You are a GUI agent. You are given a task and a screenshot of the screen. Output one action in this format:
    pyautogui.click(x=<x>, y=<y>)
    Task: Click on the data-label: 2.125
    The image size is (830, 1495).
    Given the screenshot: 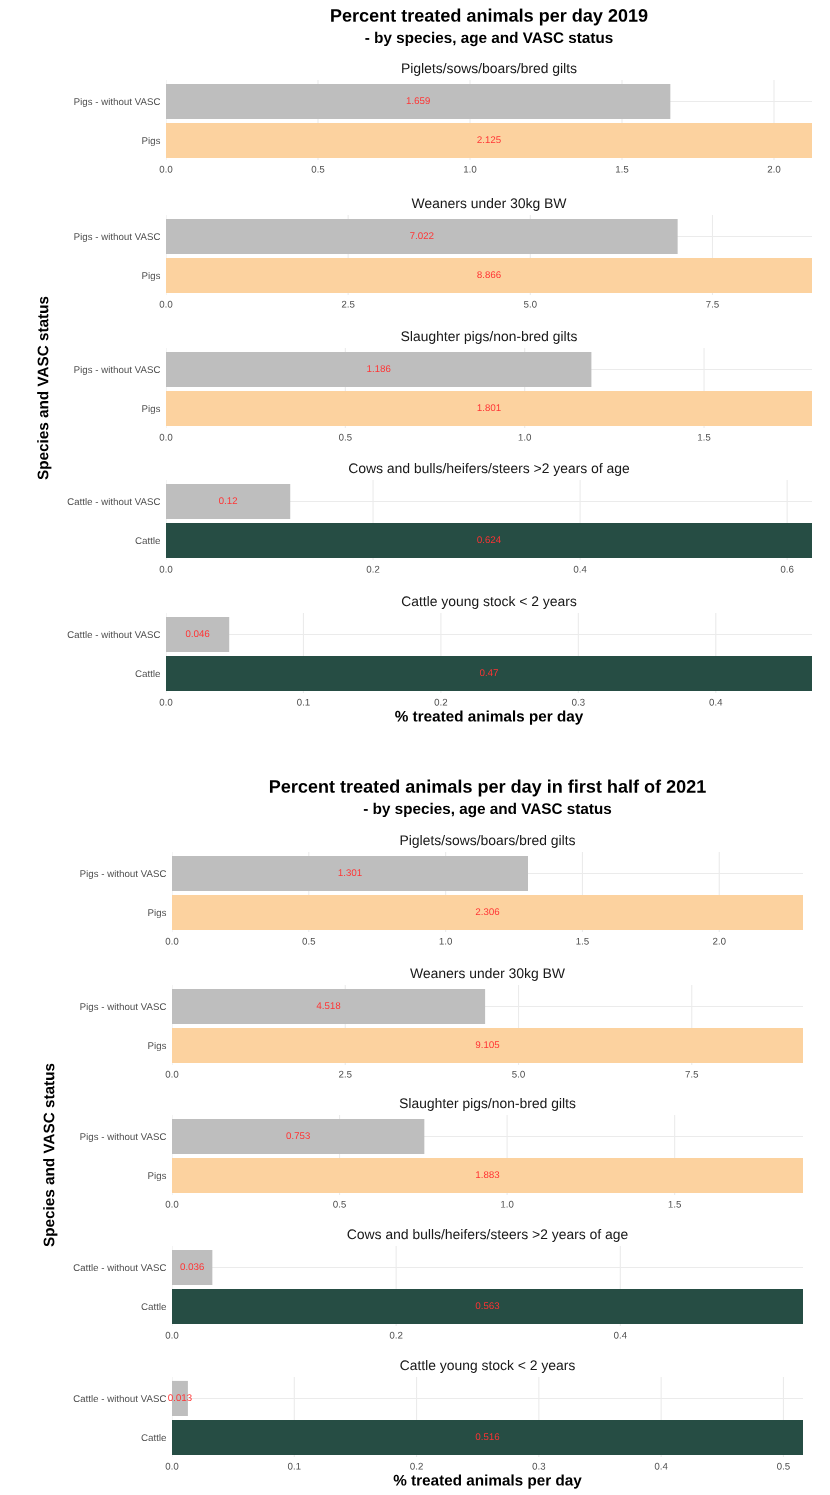 What is the action you would take?
    pyautogui.click(x=489, y=140)
    